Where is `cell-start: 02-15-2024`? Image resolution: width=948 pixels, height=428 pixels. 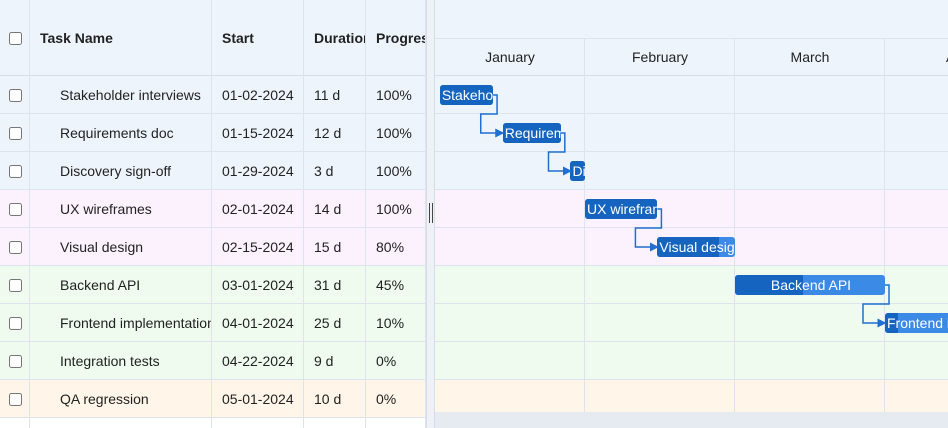 cell-start: 02-15-2024 is located at coordinates (258, 247).